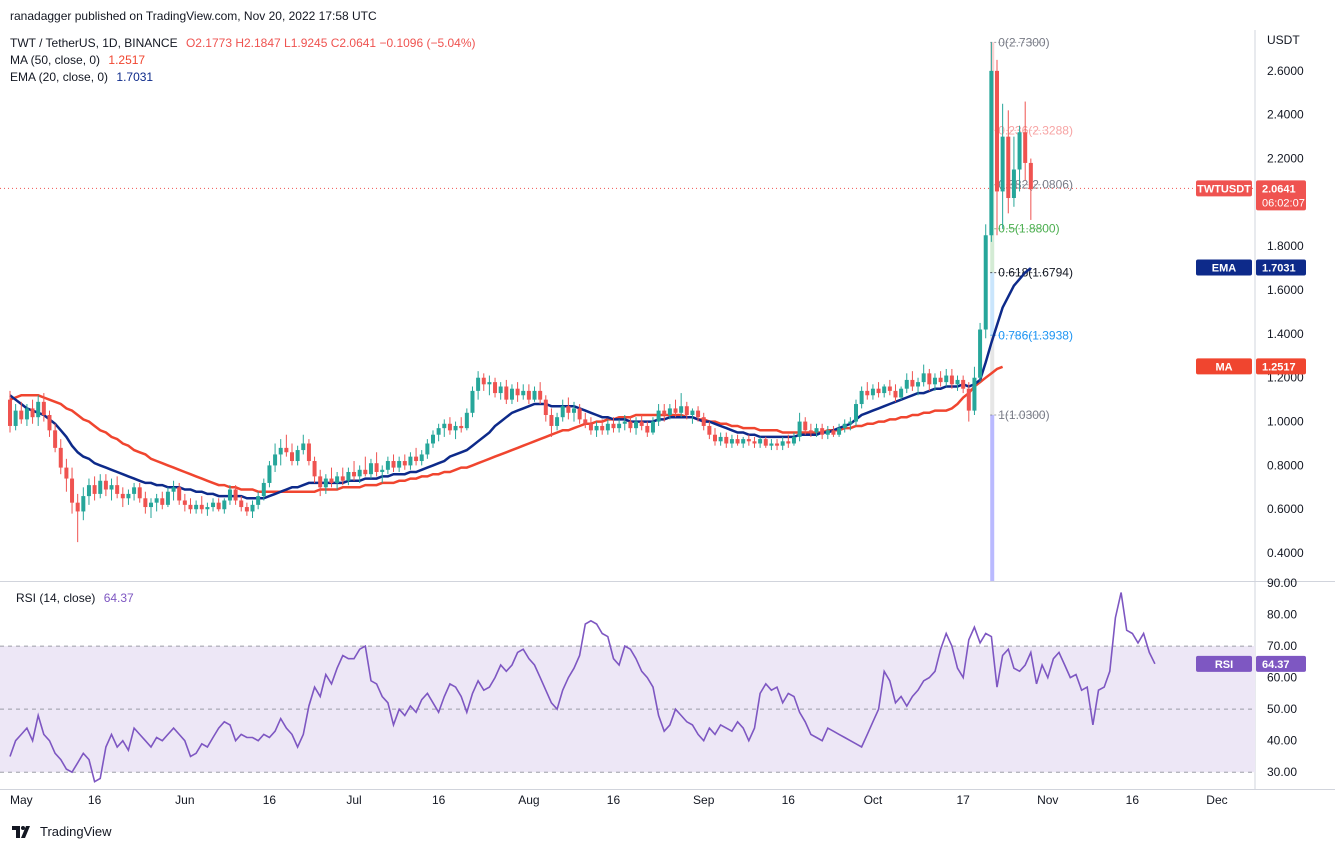  Describe the element at coordinates (1276, 665) in the screenshot. I see `rsi-tag-value: 64.37` at that location.